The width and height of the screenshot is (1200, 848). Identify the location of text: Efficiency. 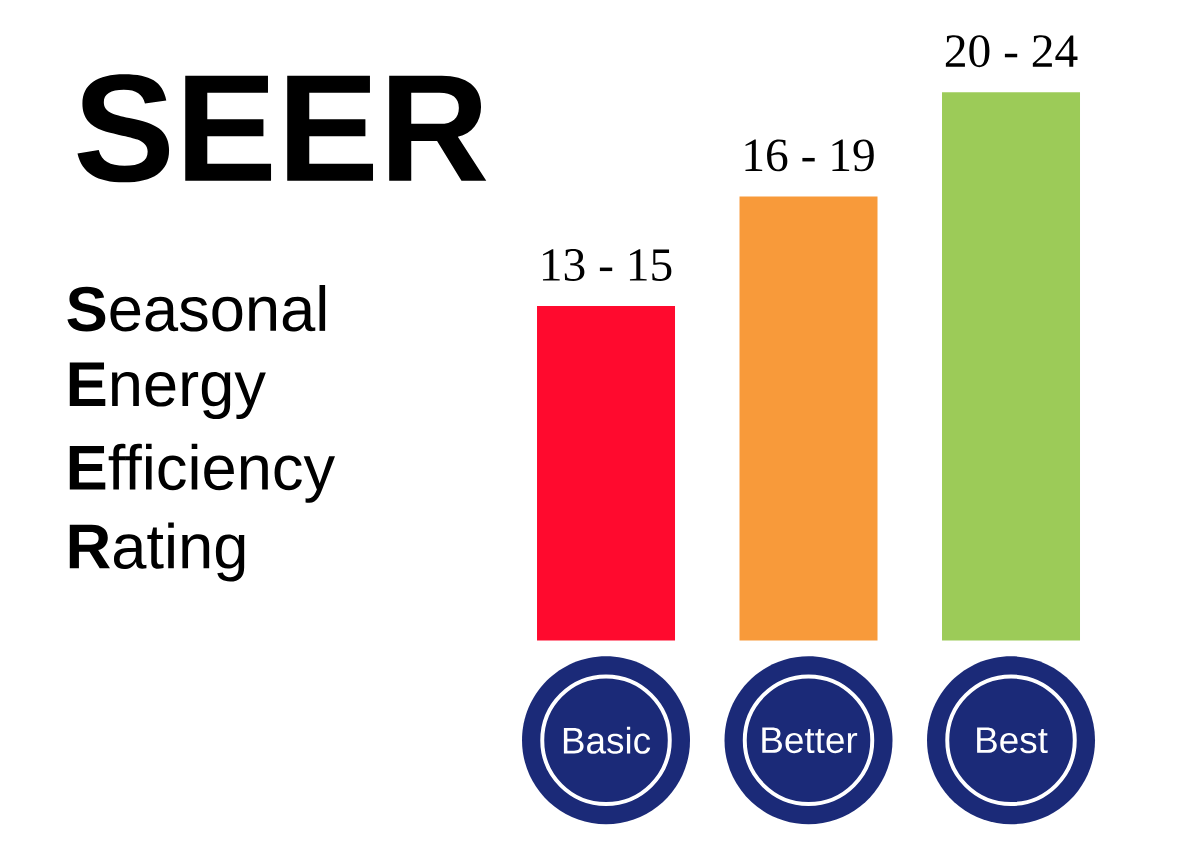
(202, 473).